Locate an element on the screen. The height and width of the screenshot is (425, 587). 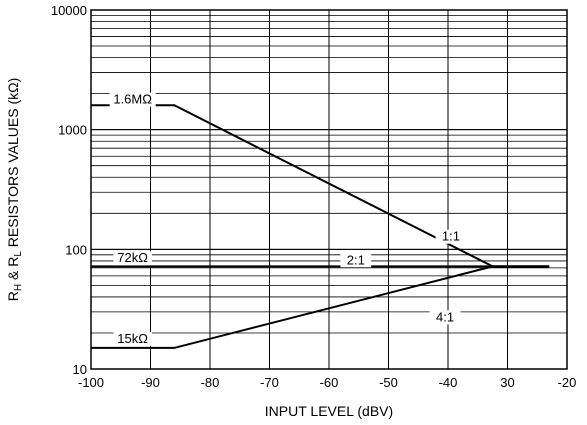
y-axis-label-part: H is located at coordinates (18, 287).